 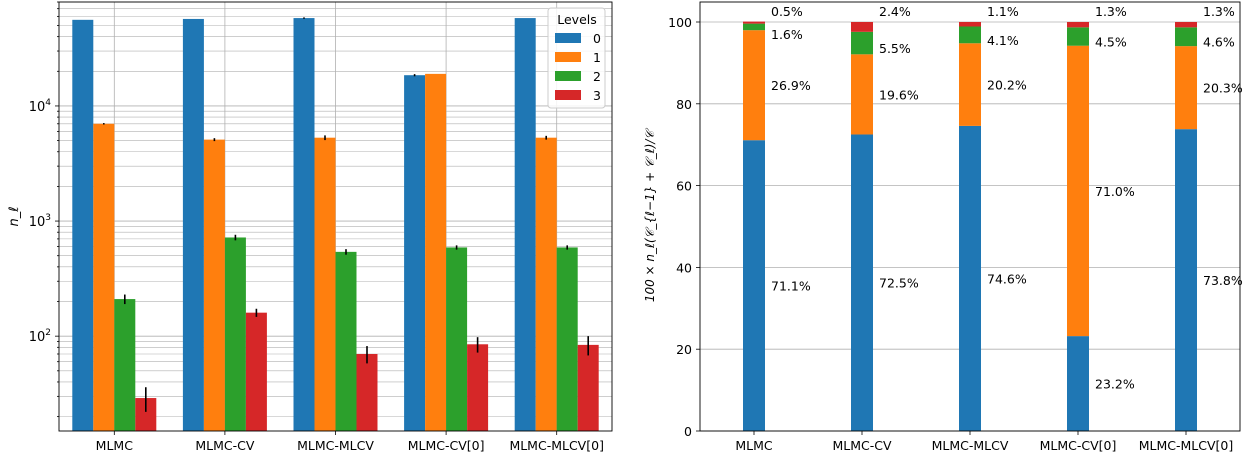 I want to click on percent-label-level-3: 0.5%, so click(x=787, y=11).